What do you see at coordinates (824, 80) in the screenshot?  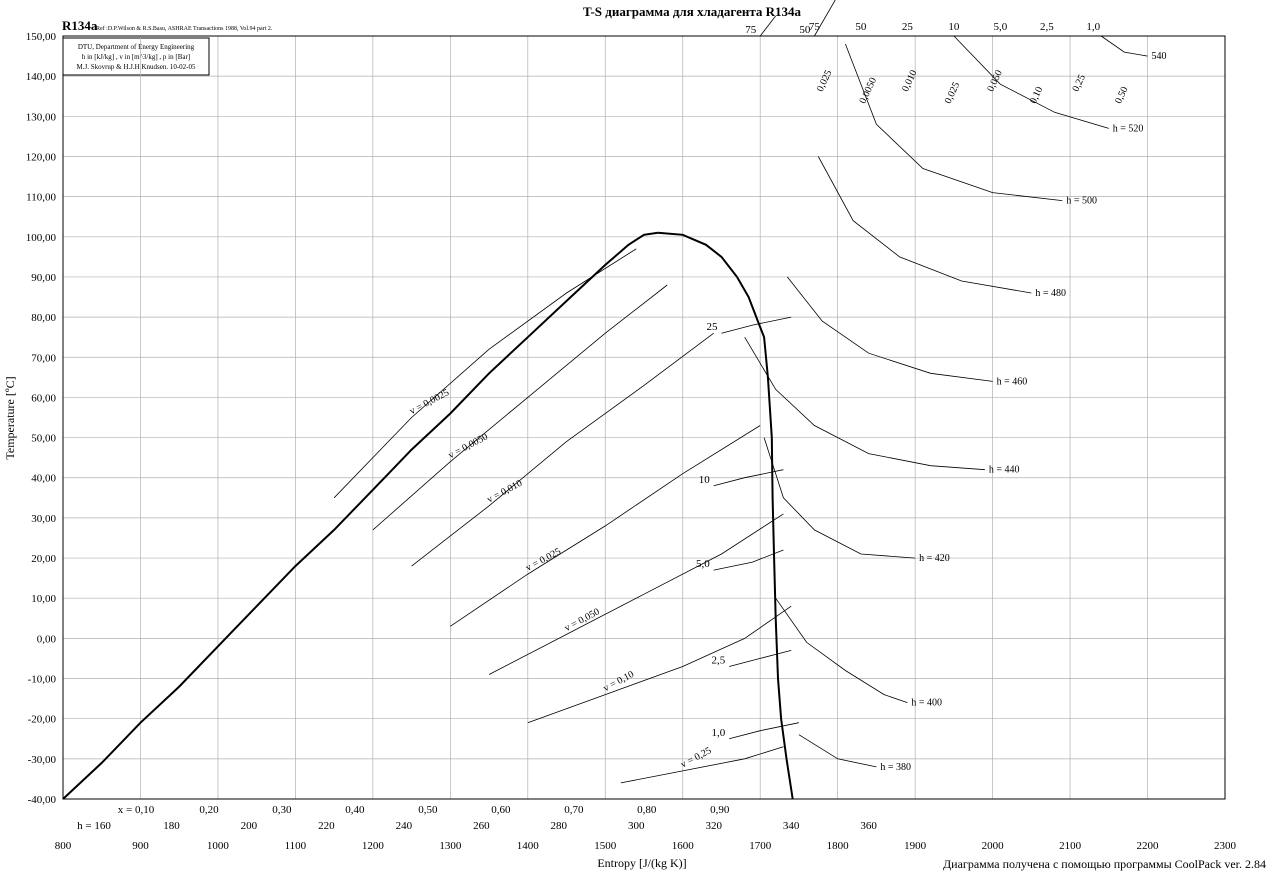 I see `volume-vapour-label: 0,025` at bounding box center [824, 80].